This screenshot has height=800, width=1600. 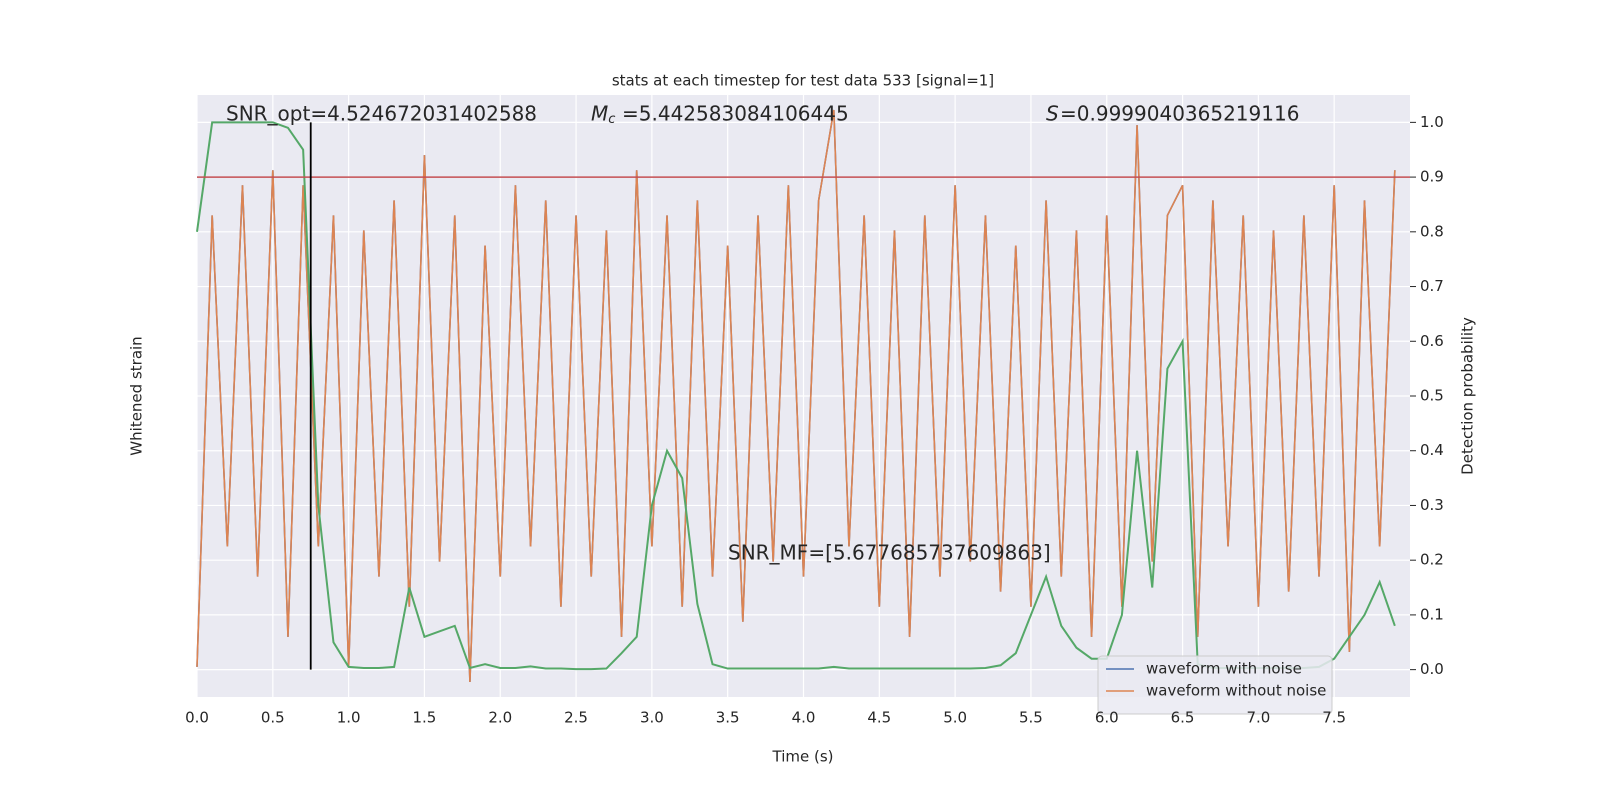 I want to click on legend-label: waveform without noise, so click(x=1236, y=691).